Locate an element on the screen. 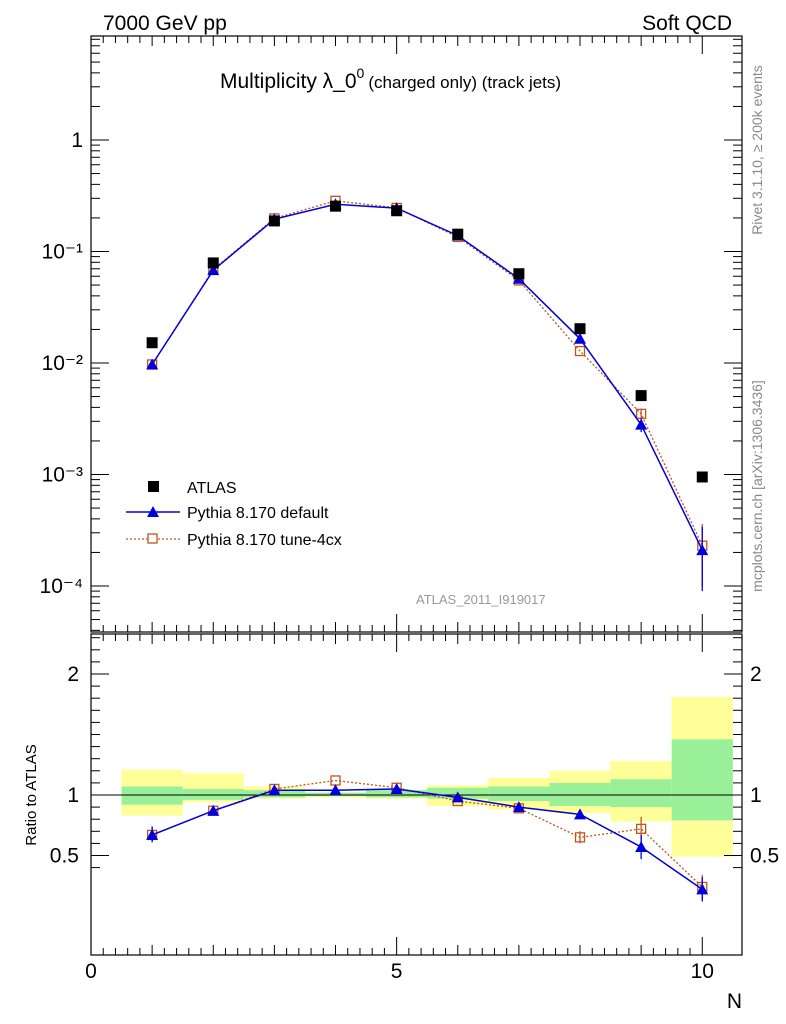 Image resolution: width=786 pixels, height=1024 pixels. ratio-xtick-label: 10 is located at coordinates (702, 971).